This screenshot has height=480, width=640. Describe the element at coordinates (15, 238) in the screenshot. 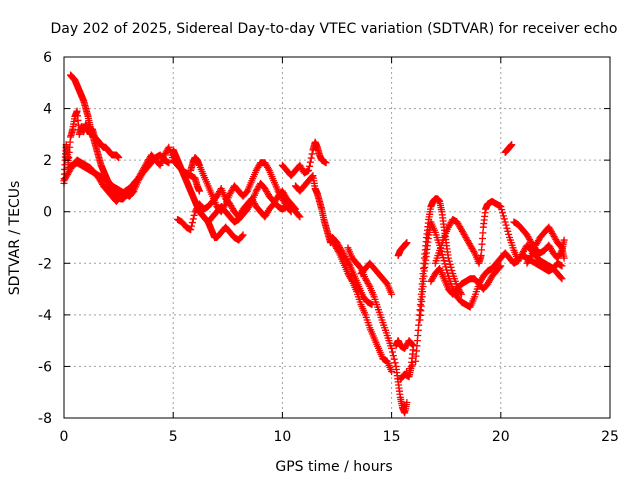

I see `y-axis-label: SDTVAR / TECUs` at that location.